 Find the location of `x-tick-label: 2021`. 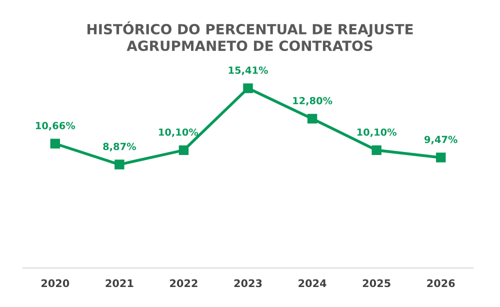

x-tick-label: 2021 is located at coordinates (120, 283).